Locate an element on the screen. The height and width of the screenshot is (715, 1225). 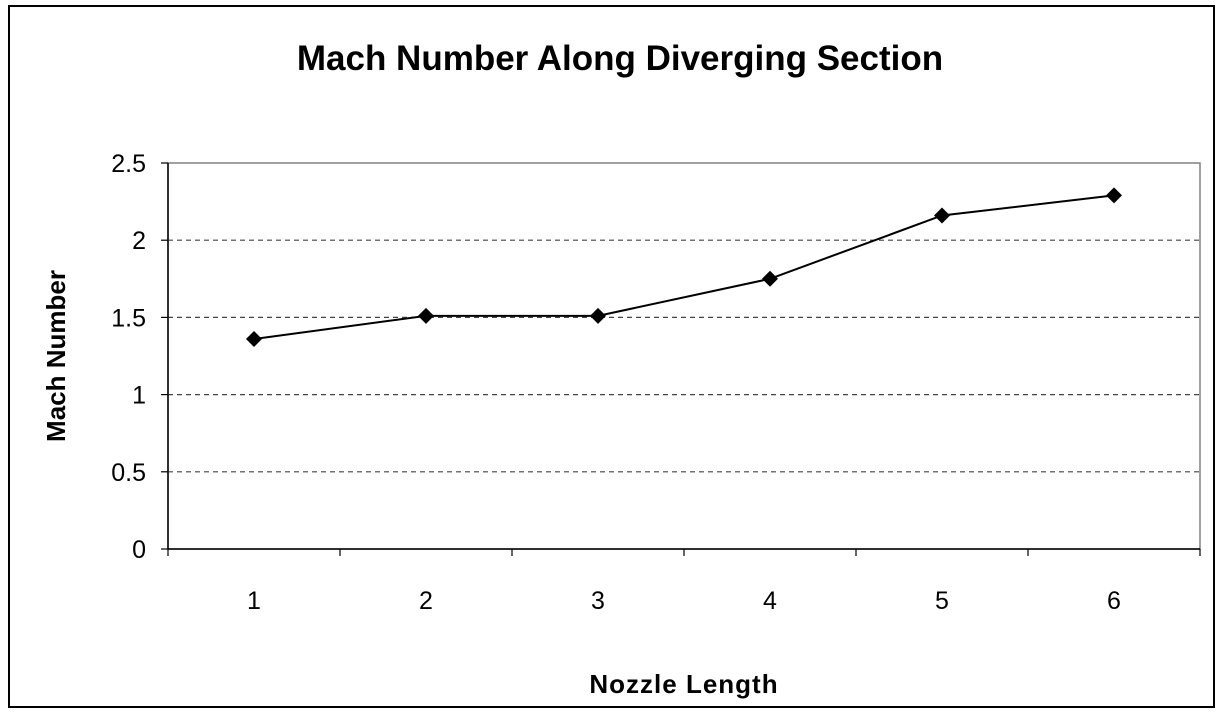
x-tick-label: 1 is located at coordinates (254, 601).